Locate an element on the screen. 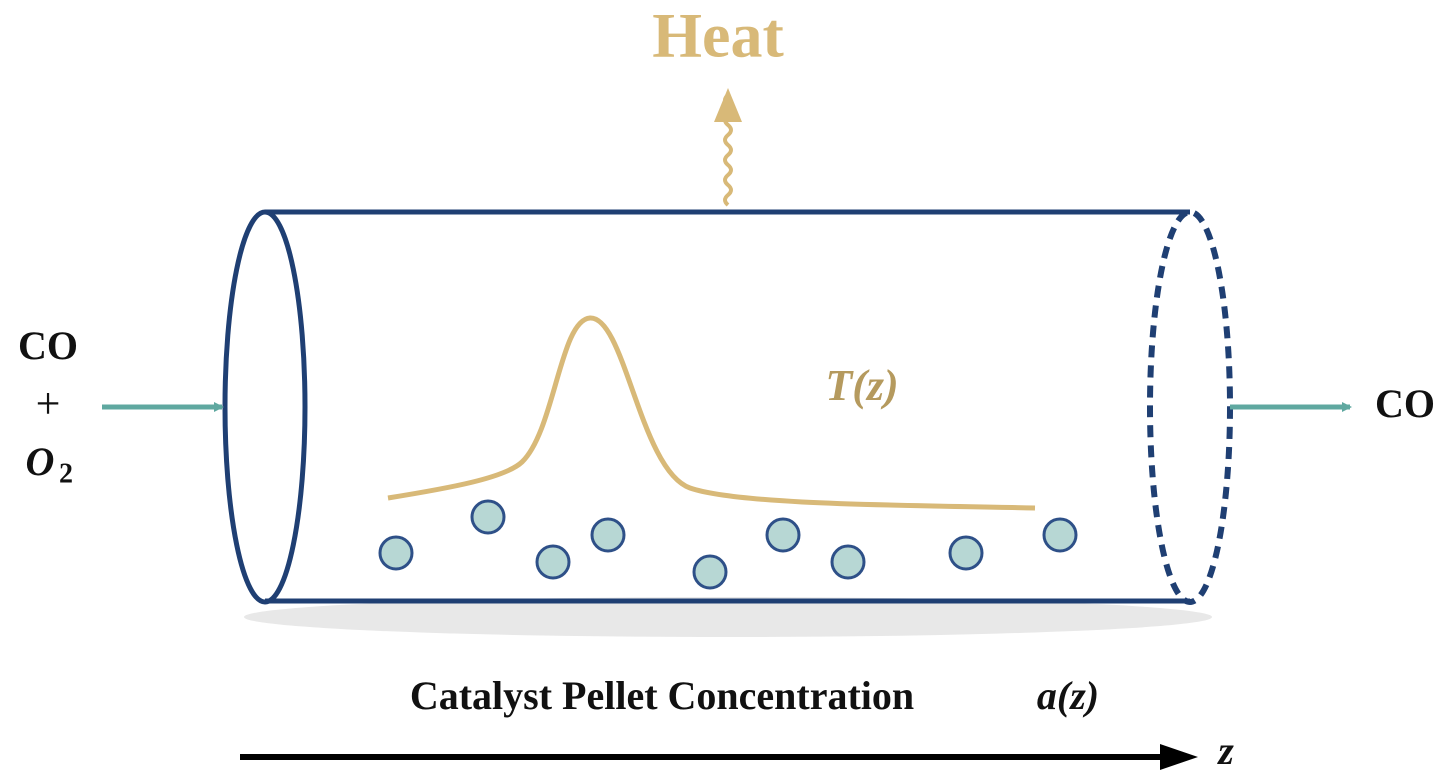 The image size is (1456, 778). pellets is located at coordinates (728, 544).